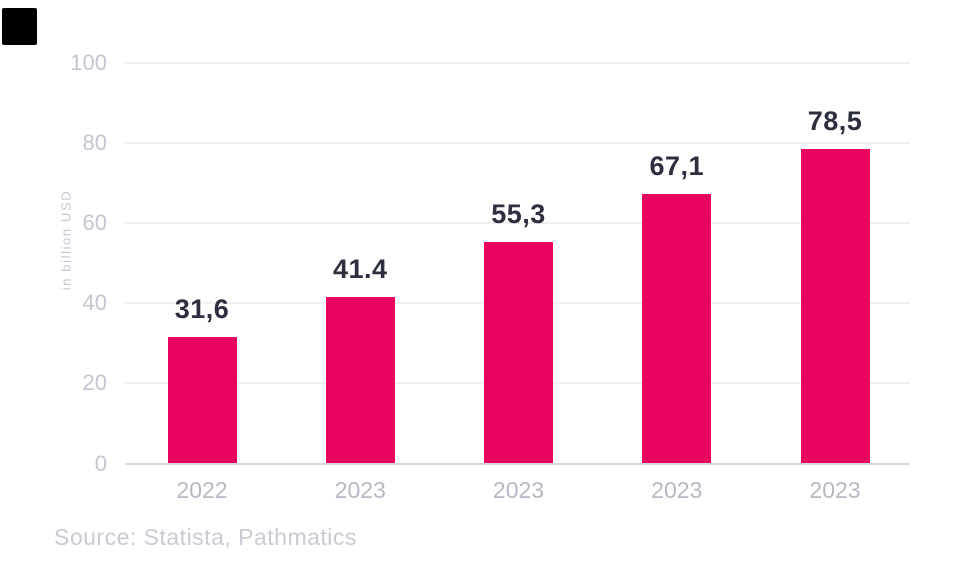 This screenshot has height=570, width=978. I want to click on bar-value-label: 41.4, so click(360, 269).